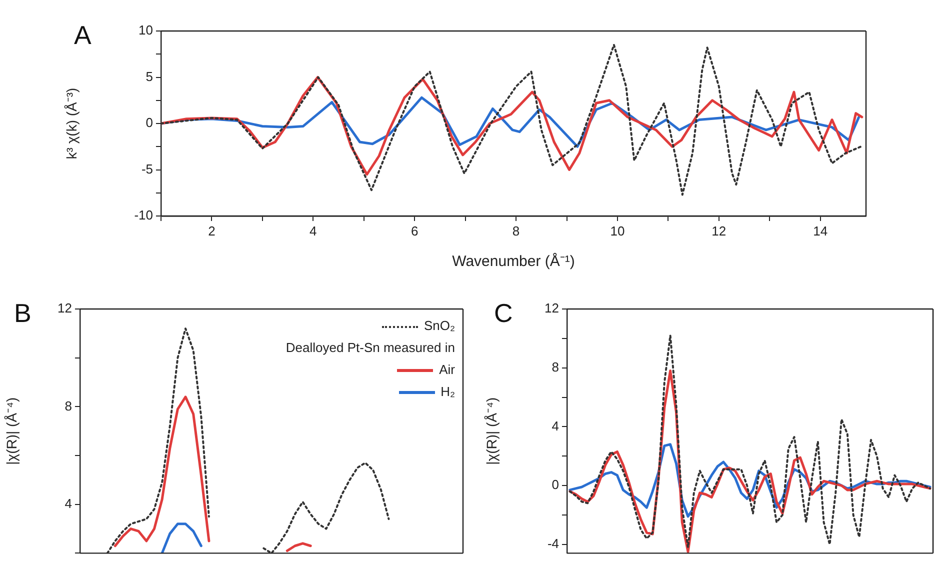 Image resolution: width=934 pixels, height=564 pixels. Describe the element at coordinates (147, 168) in the screenshot. I see `y-tick-label: -5` at that location.